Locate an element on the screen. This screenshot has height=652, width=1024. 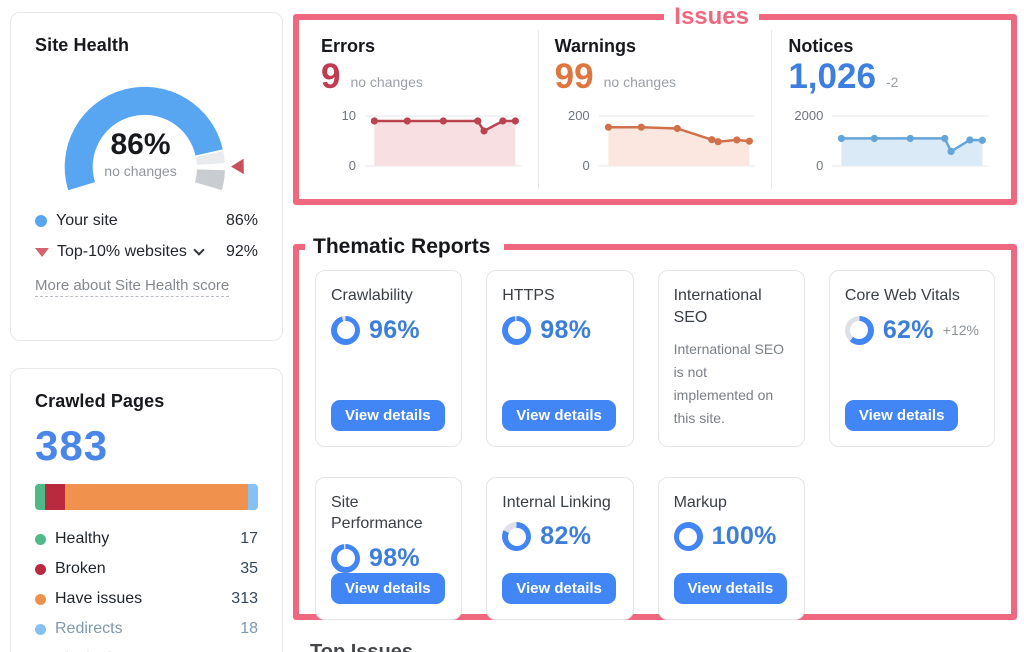
gauge-center-text: 86% no changes is located at coordinates (140, 153).